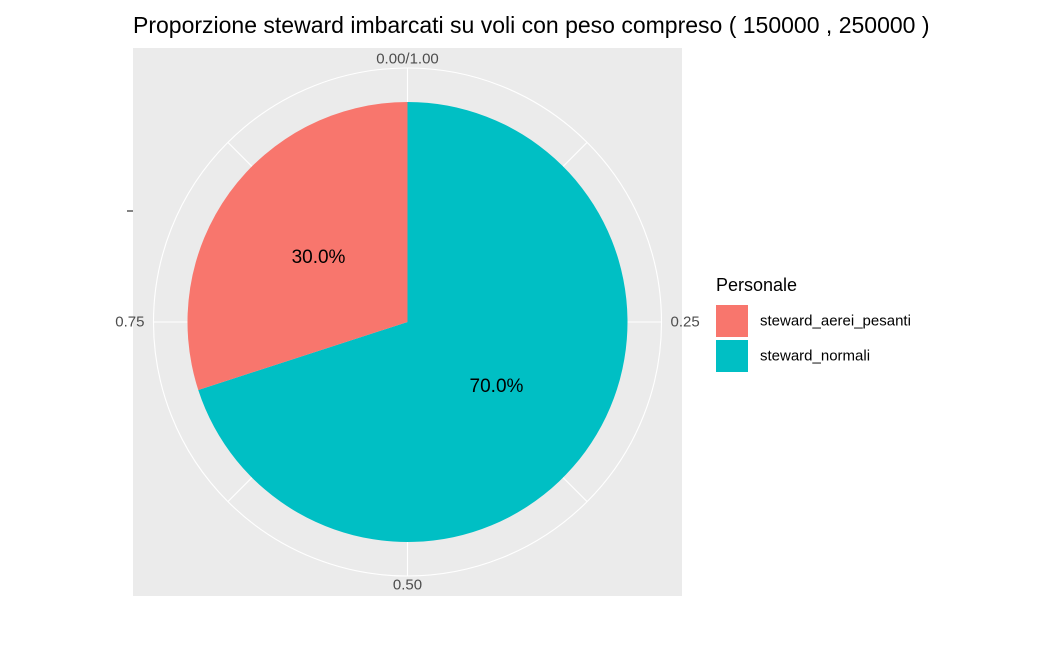 Image resolution: width=1050 pixels, height=648 pixels. Describe the element at coordinates (407, 59) in the screenshot. I see `angle-tick-label: 0.00/1.00` at that location.